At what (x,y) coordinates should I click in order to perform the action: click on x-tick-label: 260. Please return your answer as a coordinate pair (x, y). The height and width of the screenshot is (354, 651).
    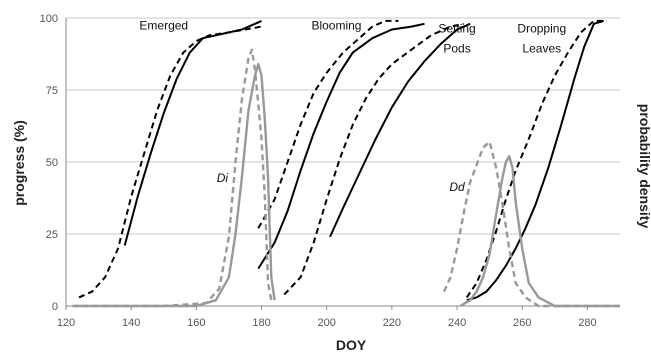
    Looking at the image, I should click on (522, 323).